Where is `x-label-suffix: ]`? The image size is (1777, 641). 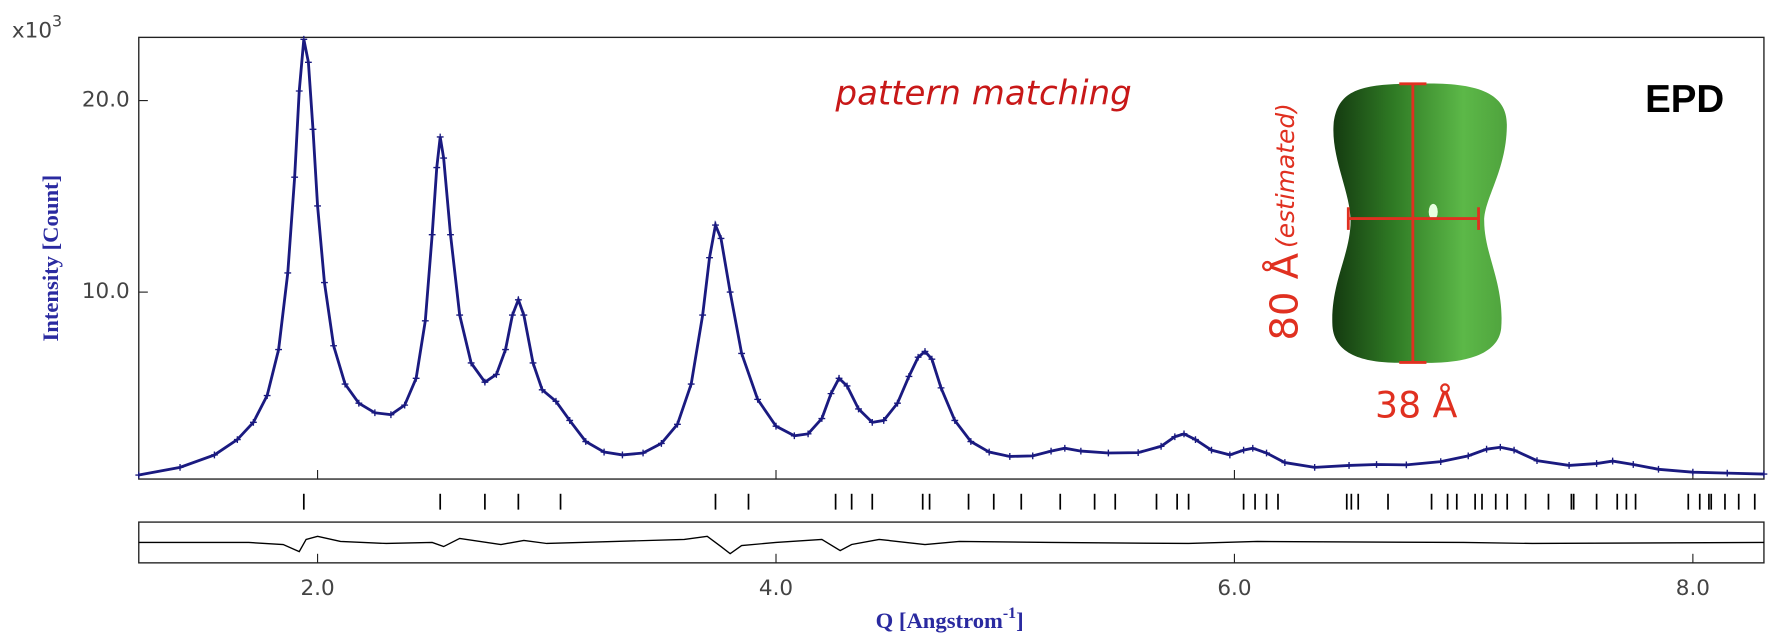
x-label-suffix: ] is located at coordinates (1020, 620).